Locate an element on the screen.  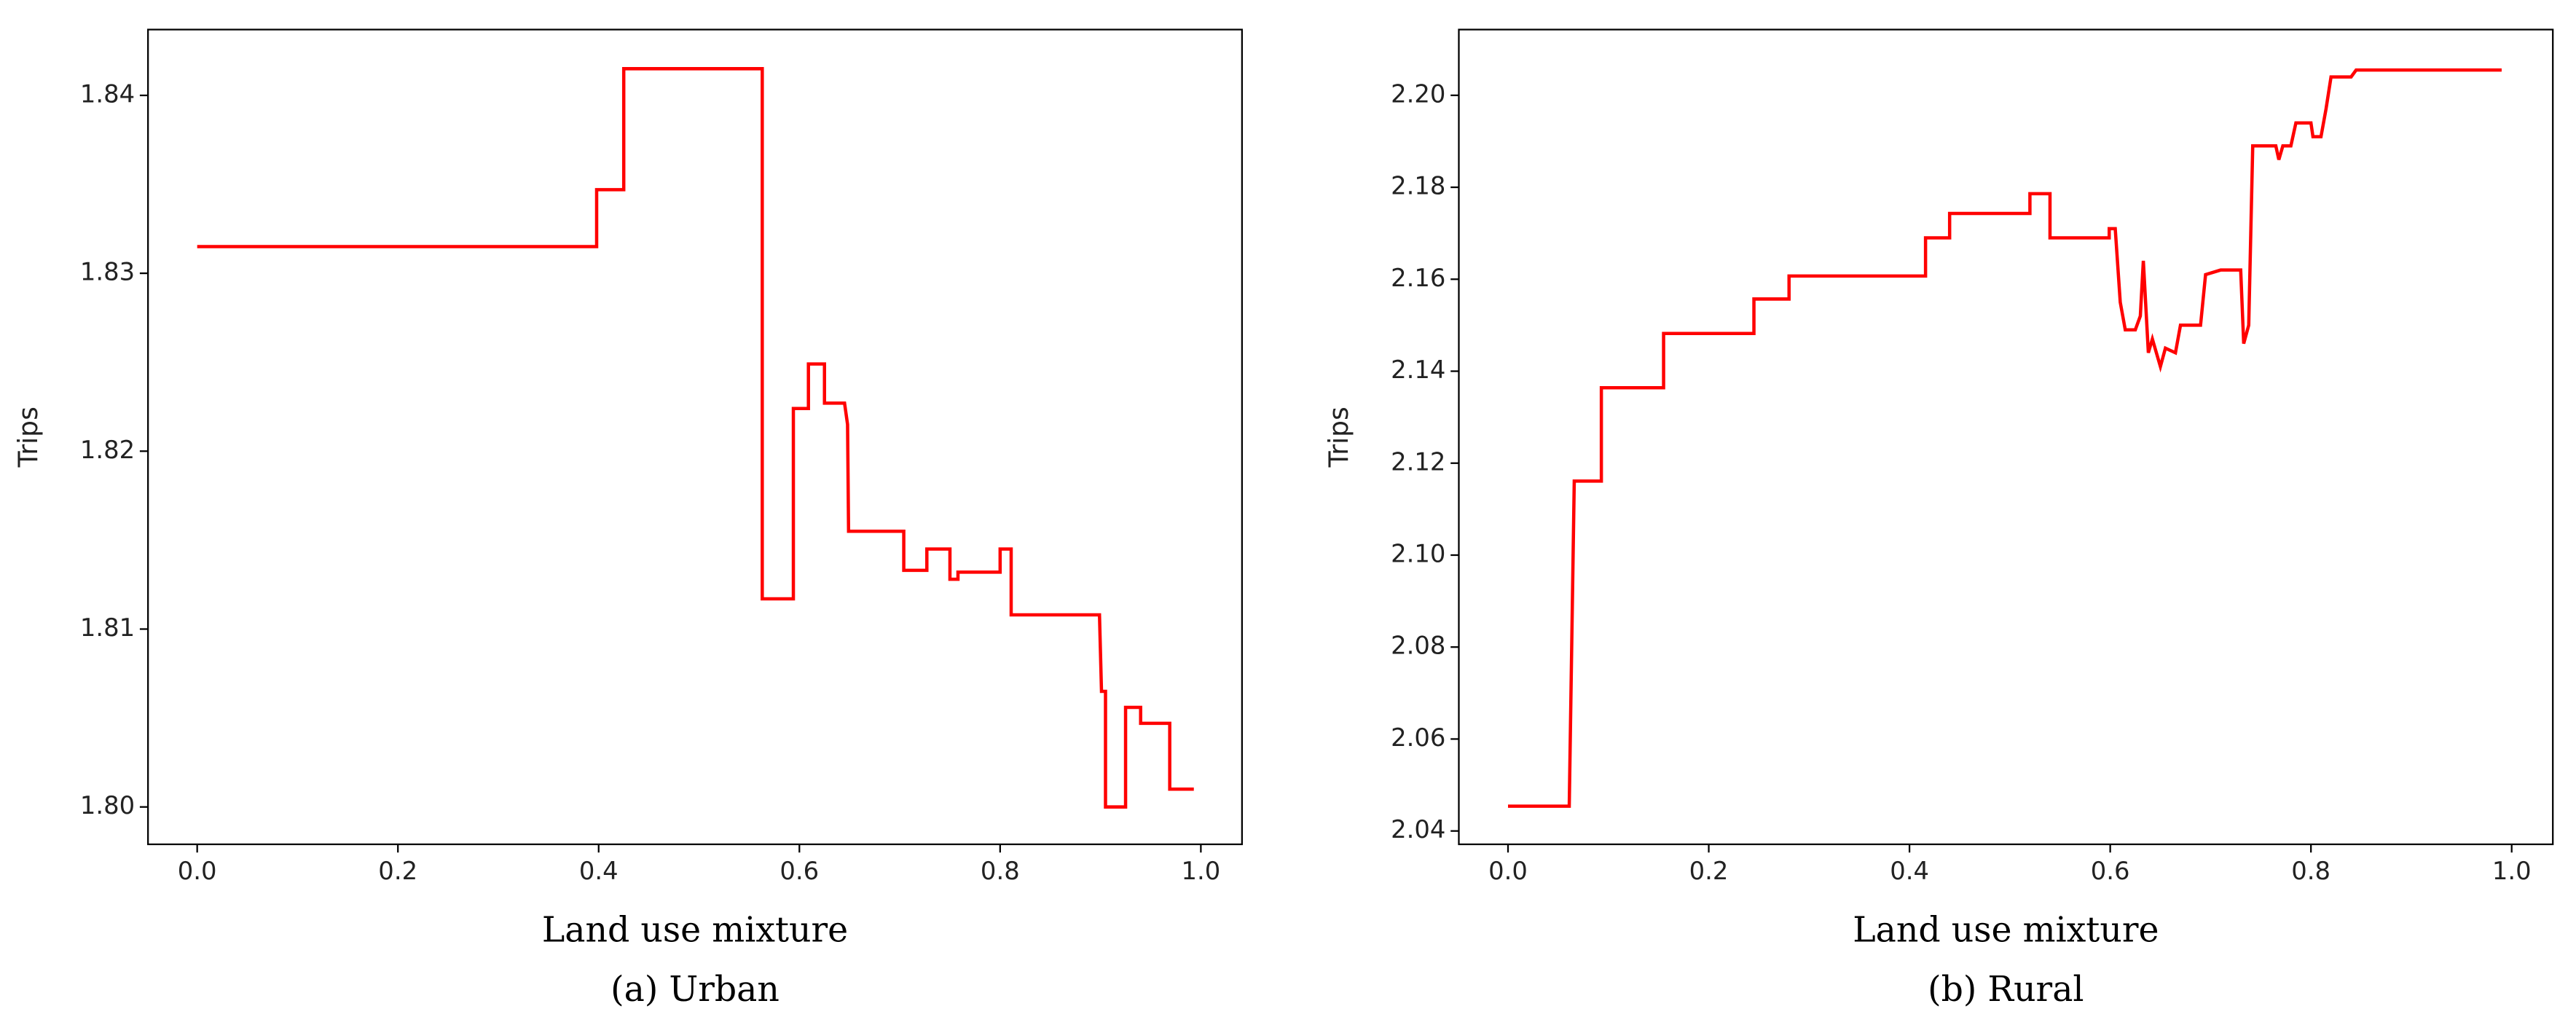
y-tick-label: 2.16 is located at coordinates (1418, 278).